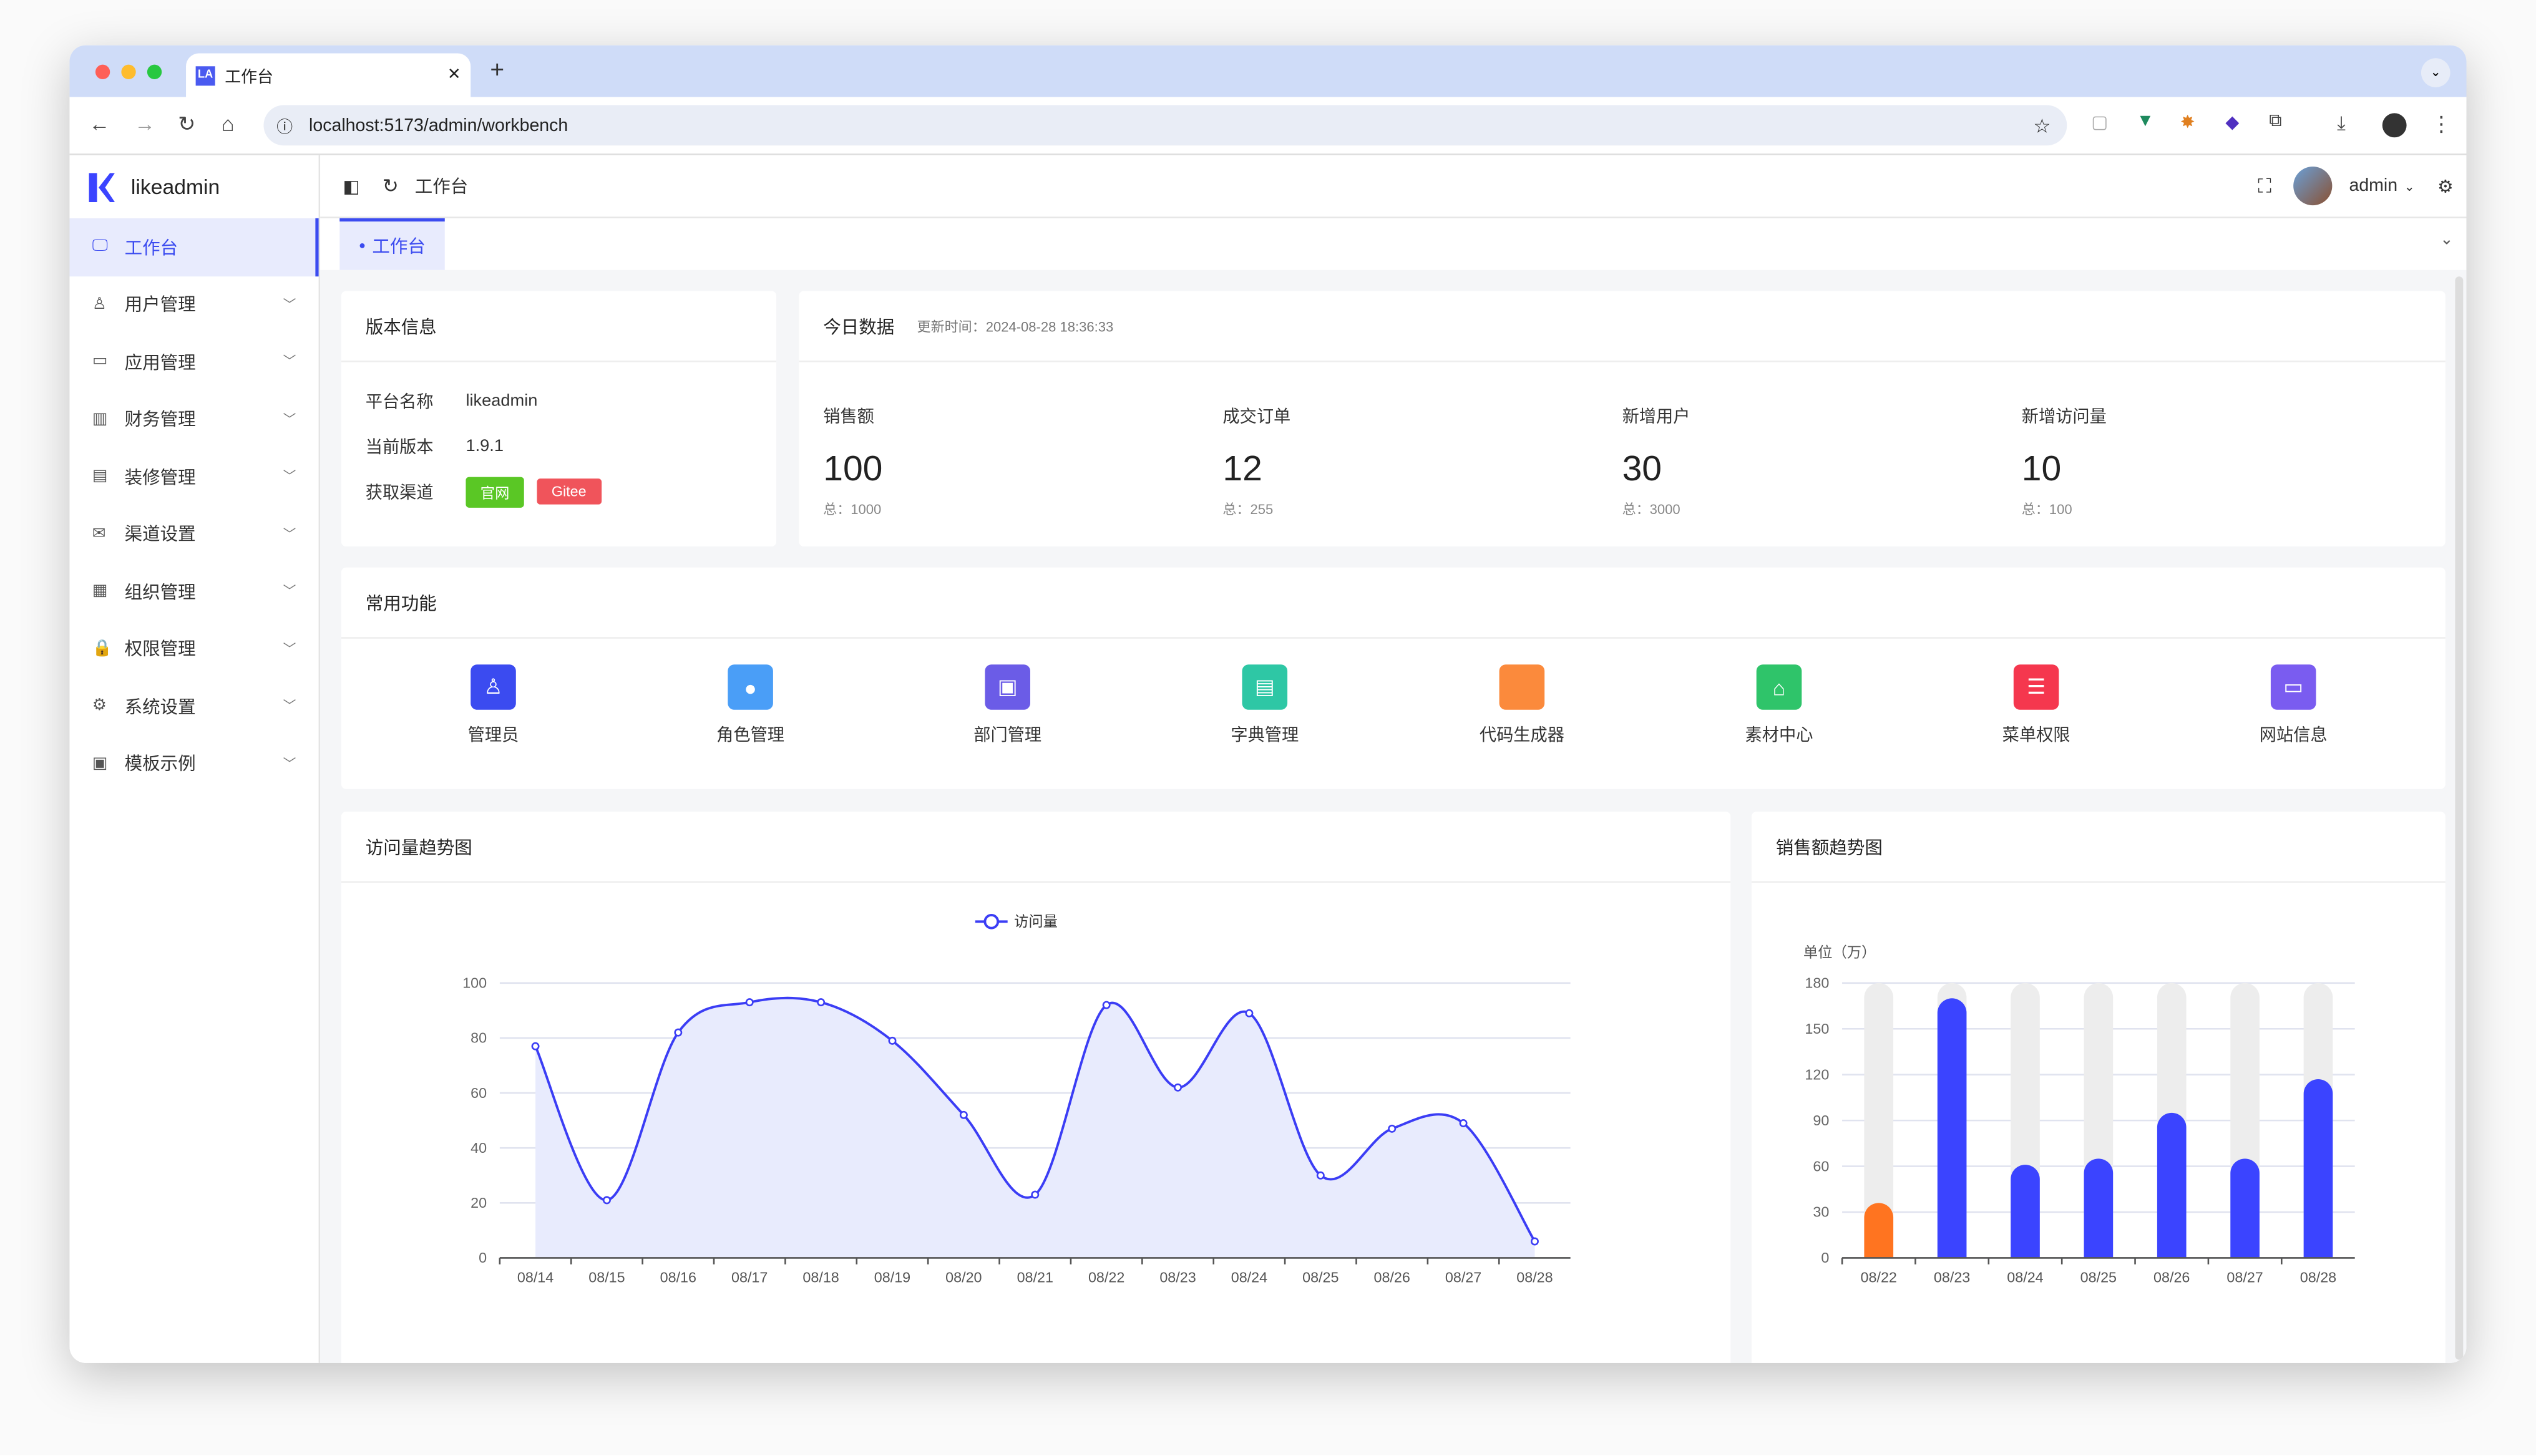 Image resolution: width=2536 pixels, height=1456 pixels. I want to click on sidebar-item: 🔒 权限管理 ﹀, so click(193, 648).